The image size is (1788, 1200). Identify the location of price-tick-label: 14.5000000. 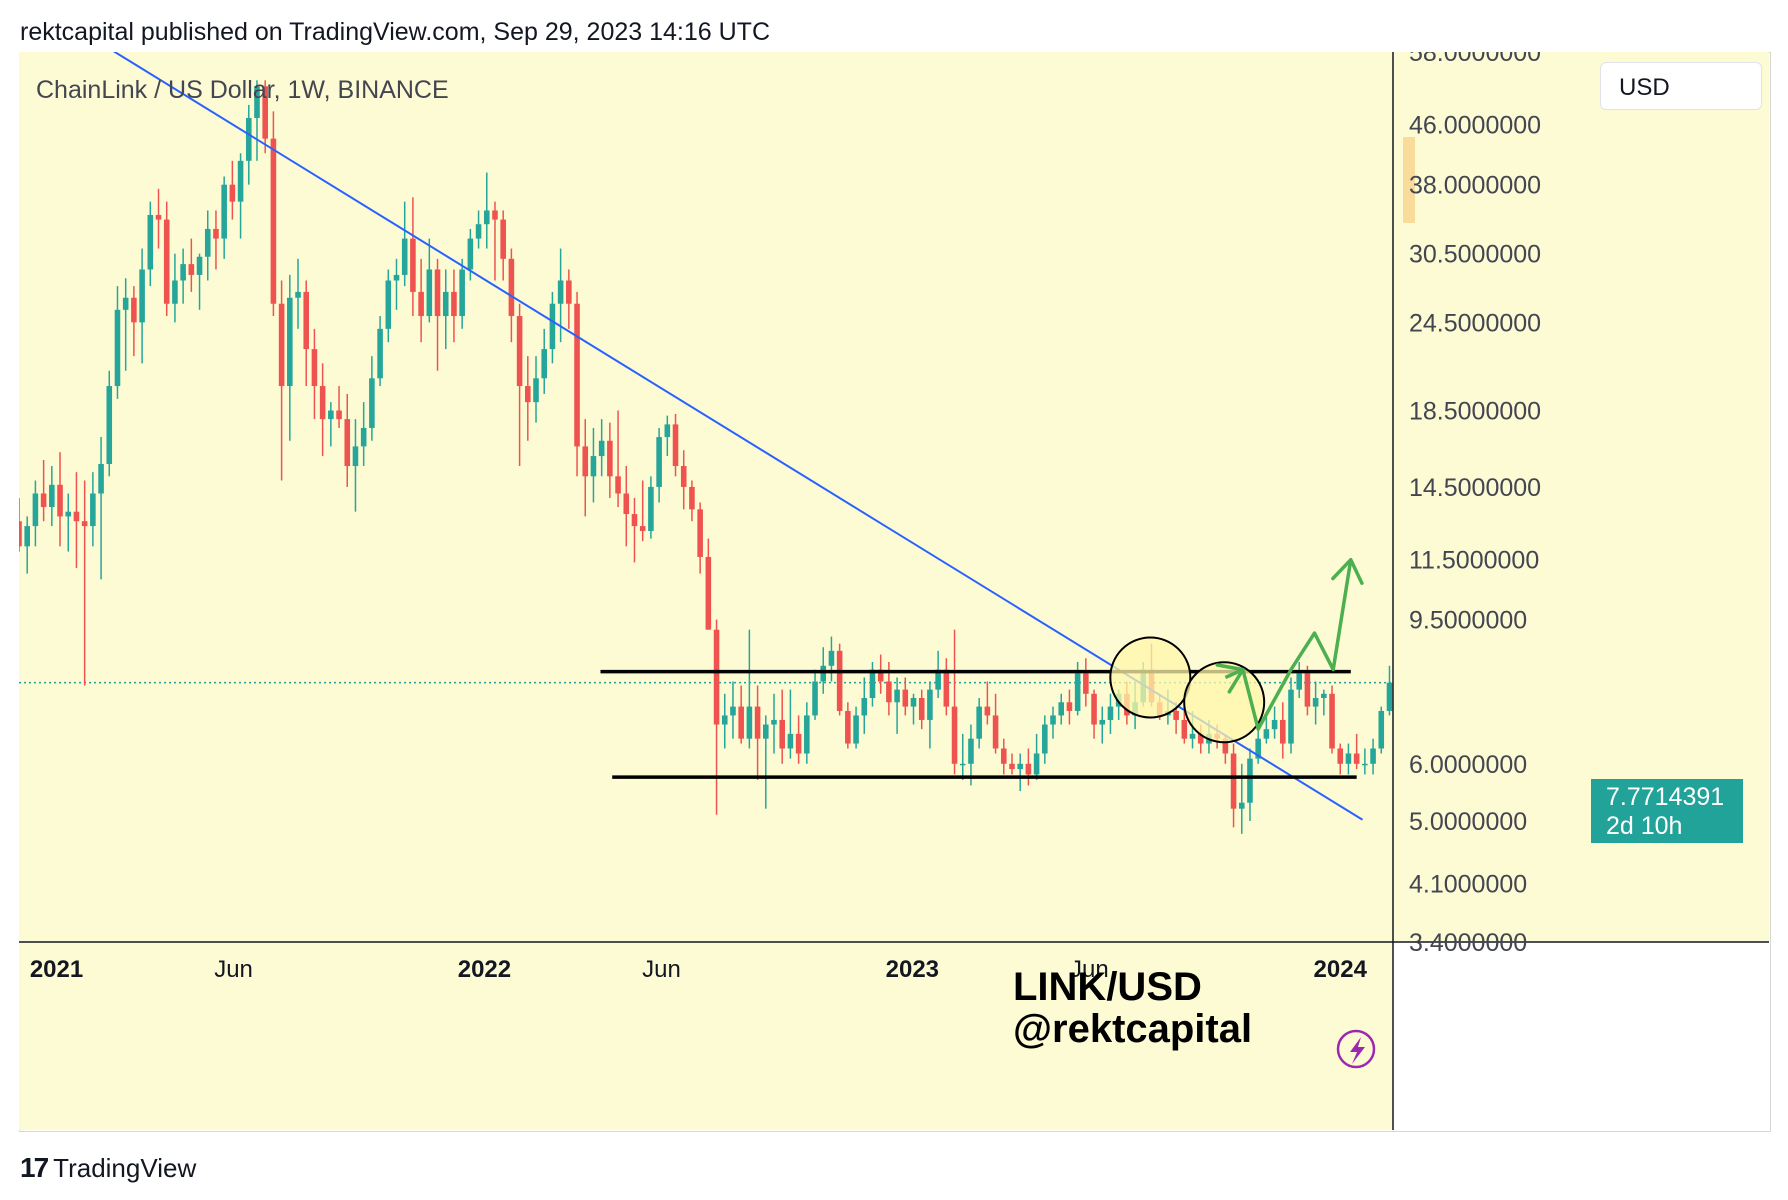
(1475, 488).